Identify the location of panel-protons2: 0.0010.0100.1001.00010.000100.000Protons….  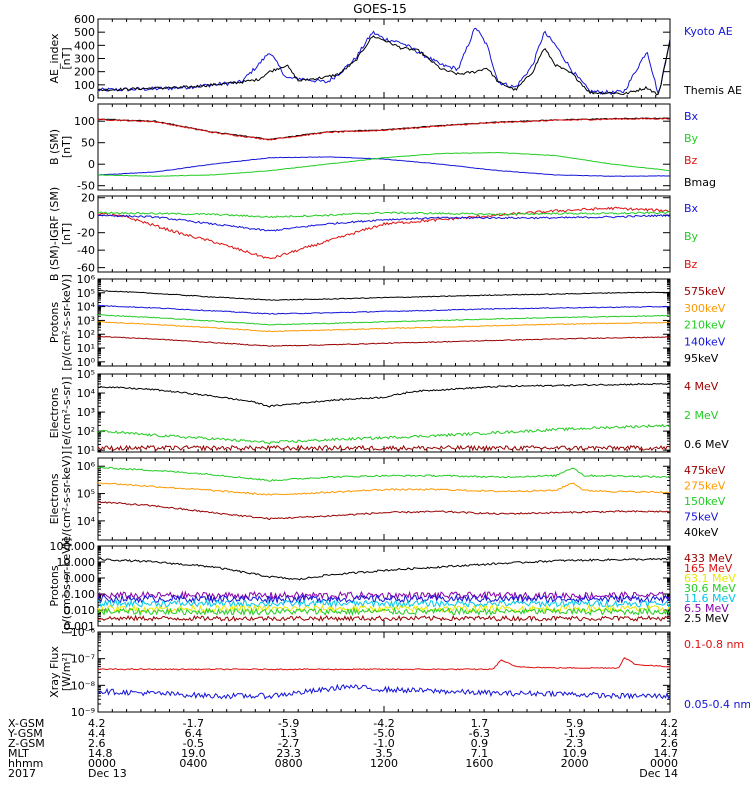
(392, 586).